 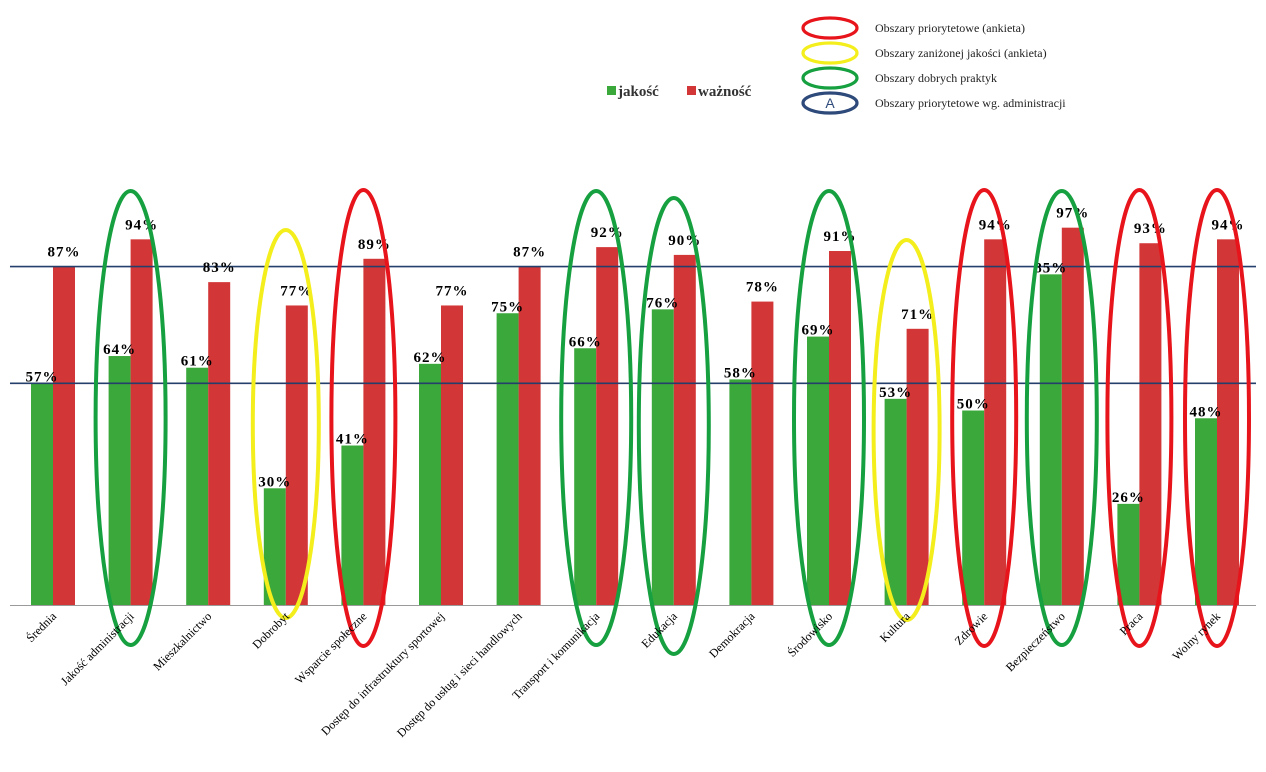 I want to click on data-label-waznosc-zdrowie: 94%, so click(x=995, y=225).